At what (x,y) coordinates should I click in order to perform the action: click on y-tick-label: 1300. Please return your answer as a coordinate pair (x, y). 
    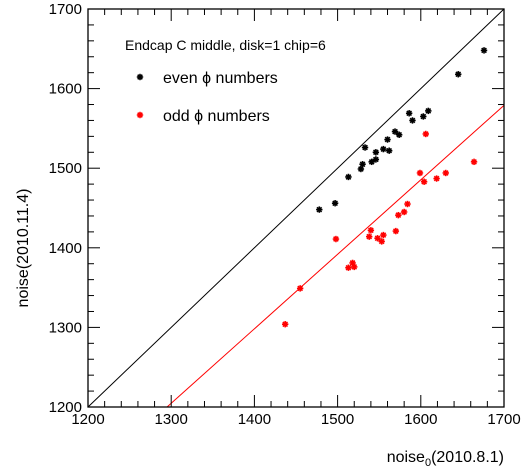
    Looking at the image, I should click on (65, 327).